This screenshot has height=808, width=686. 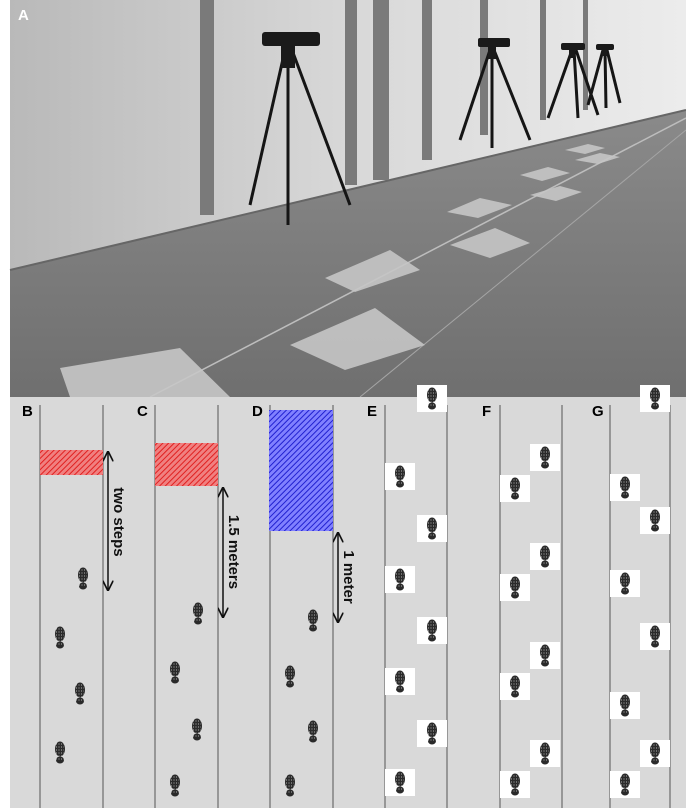 I want to click on distance-label: 1.5 meters, so click(x=233, y=552).